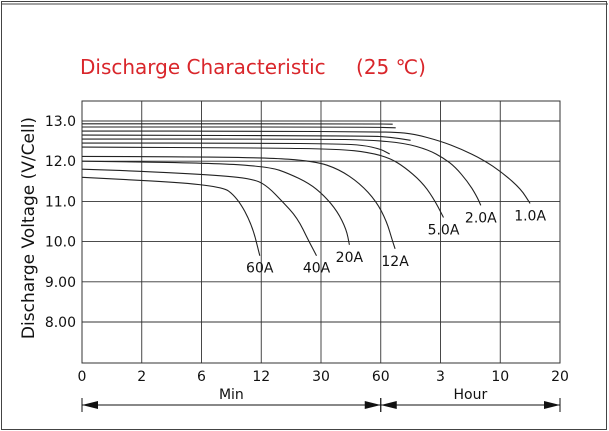  I want to click on y-tick-label: 8.00, so click(60, 323).